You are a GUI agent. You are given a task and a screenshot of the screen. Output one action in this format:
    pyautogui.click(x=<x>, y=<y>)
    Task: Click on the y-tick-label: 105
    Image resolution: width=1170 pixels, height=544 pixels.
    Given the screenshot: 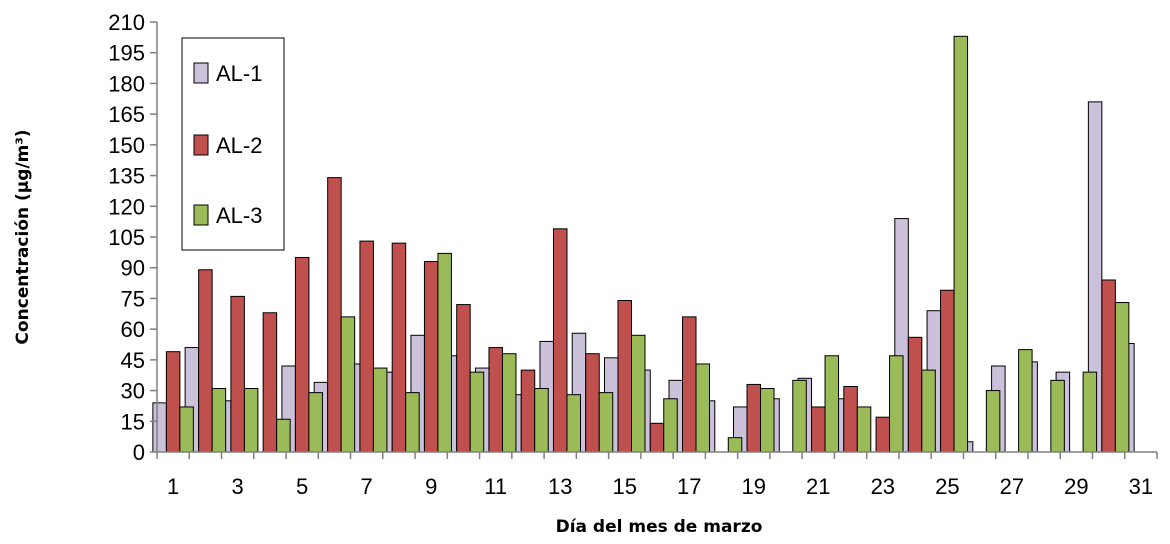 What is the action you would take?
    pyautogui.click(x=126, y=237)
    